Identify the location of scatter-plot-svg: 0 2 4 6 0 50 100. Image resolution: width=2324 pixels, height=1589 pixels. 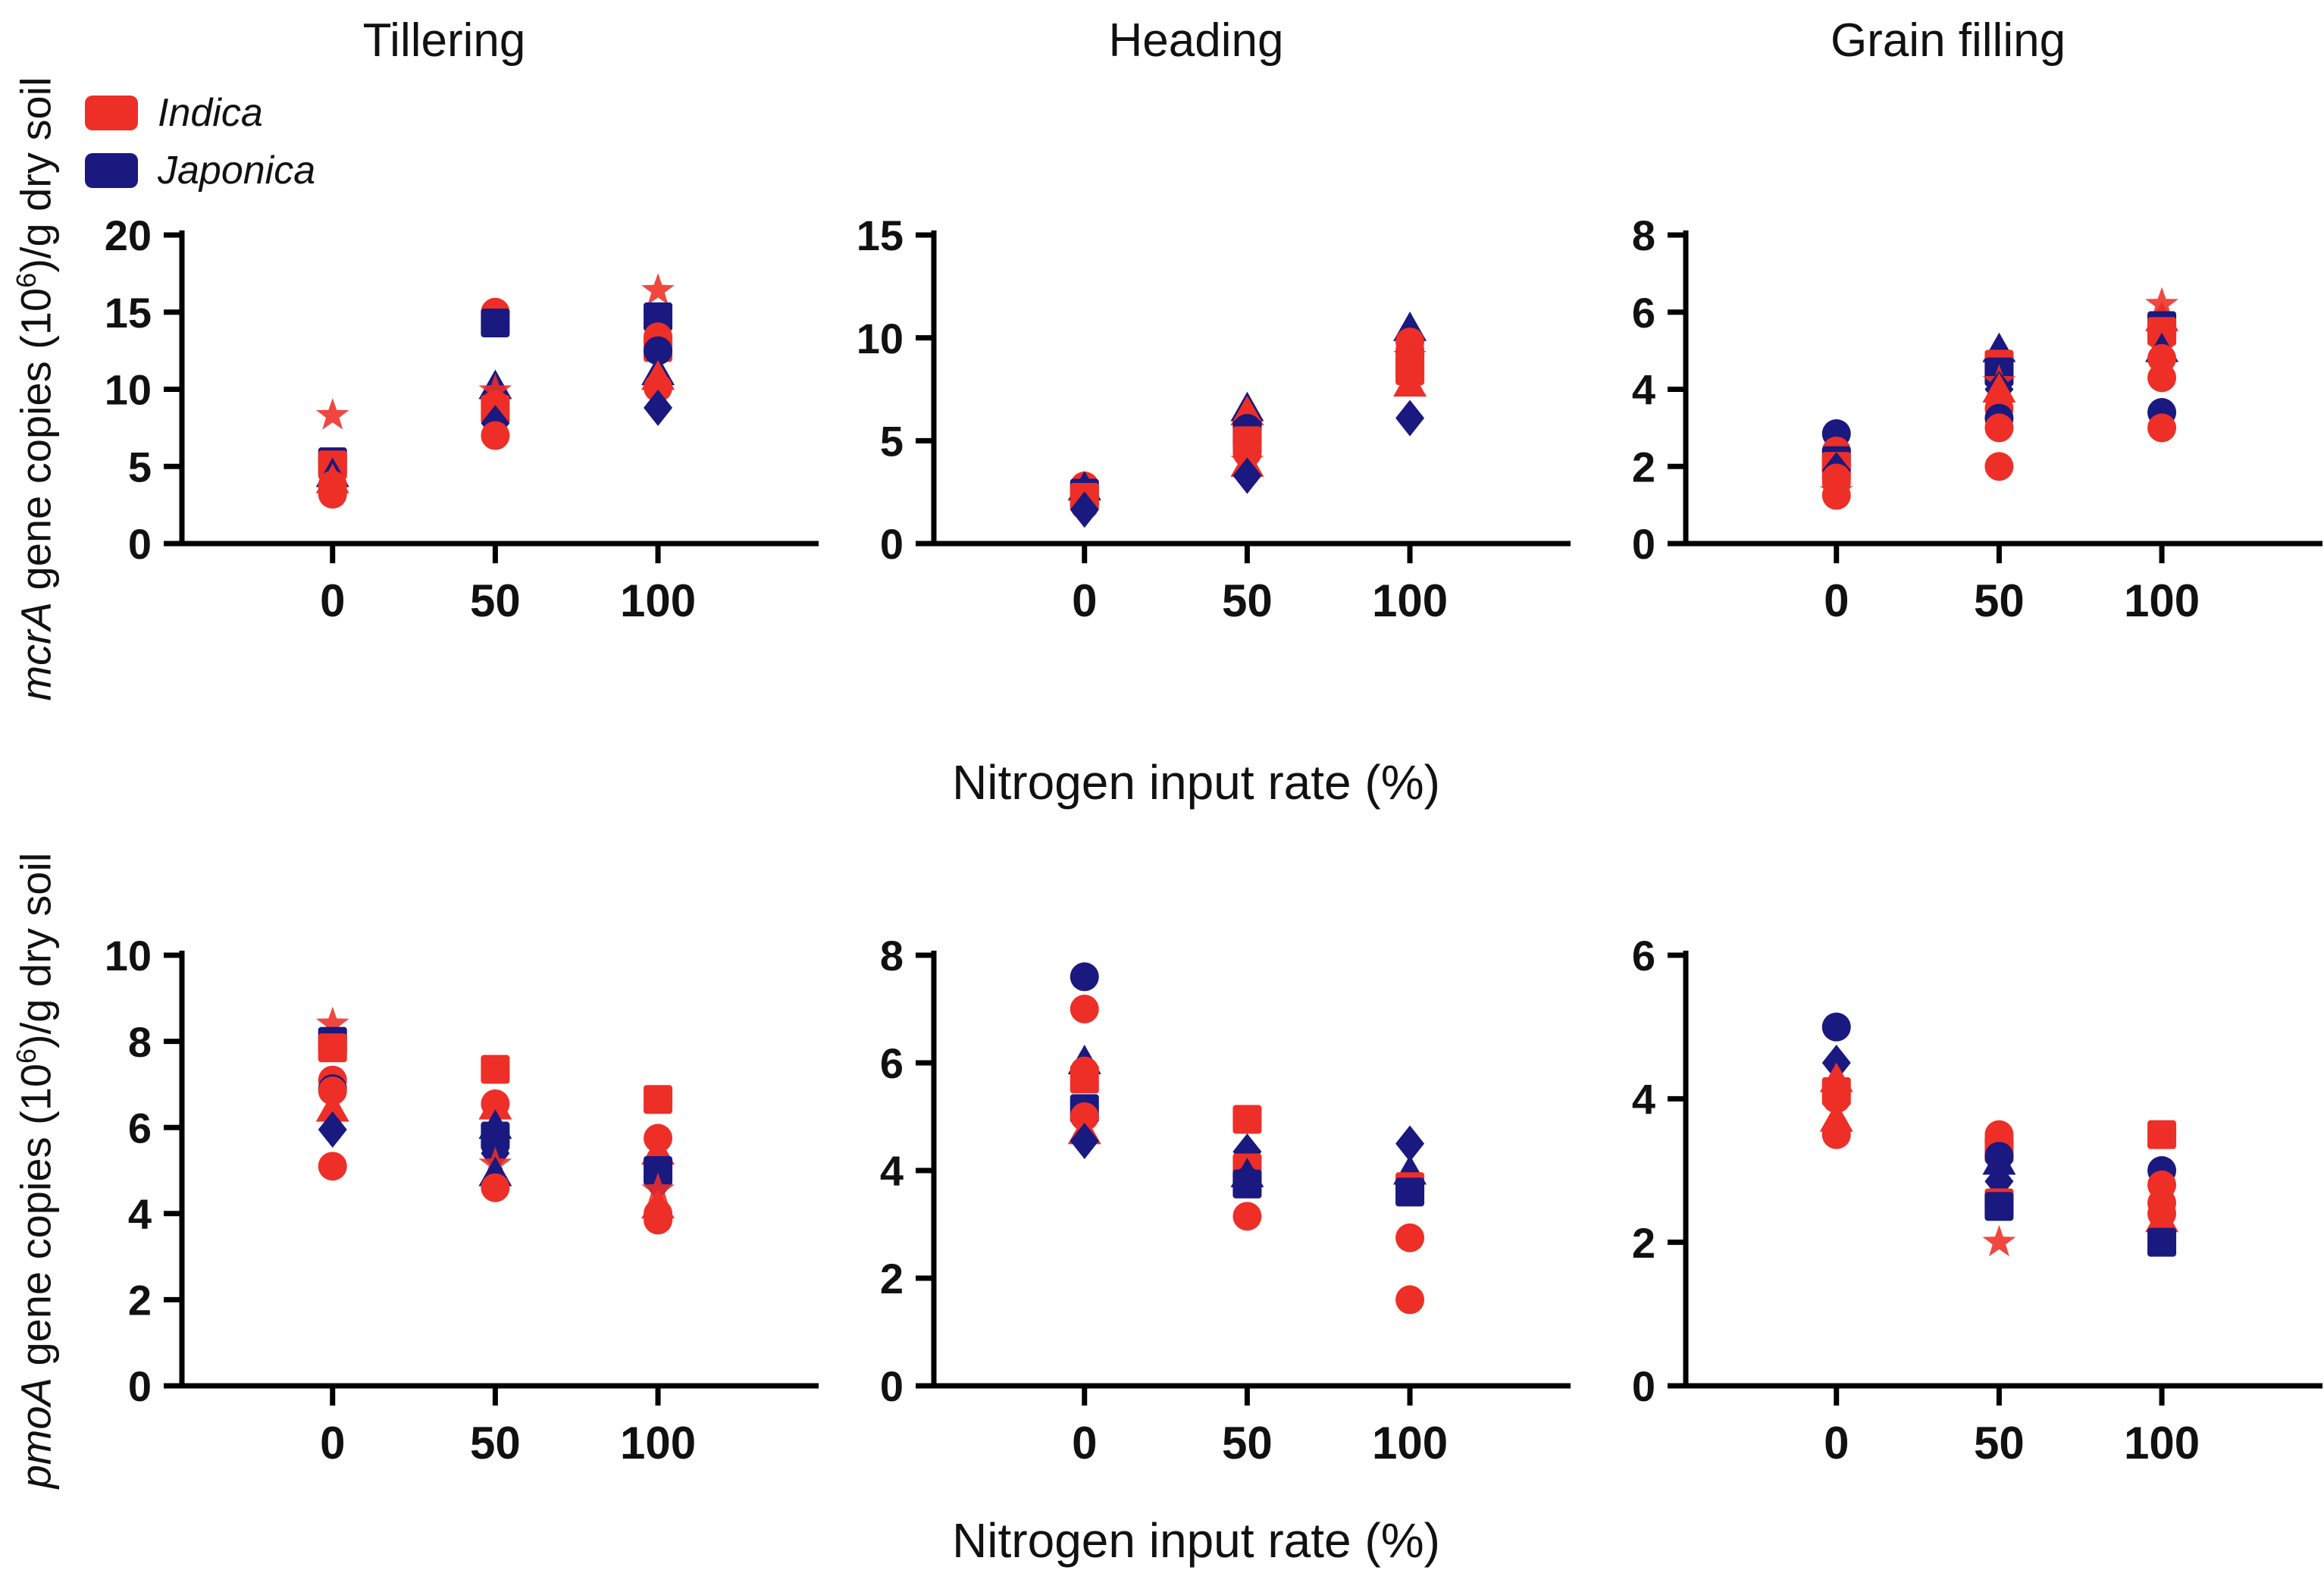
(1977, 1200).